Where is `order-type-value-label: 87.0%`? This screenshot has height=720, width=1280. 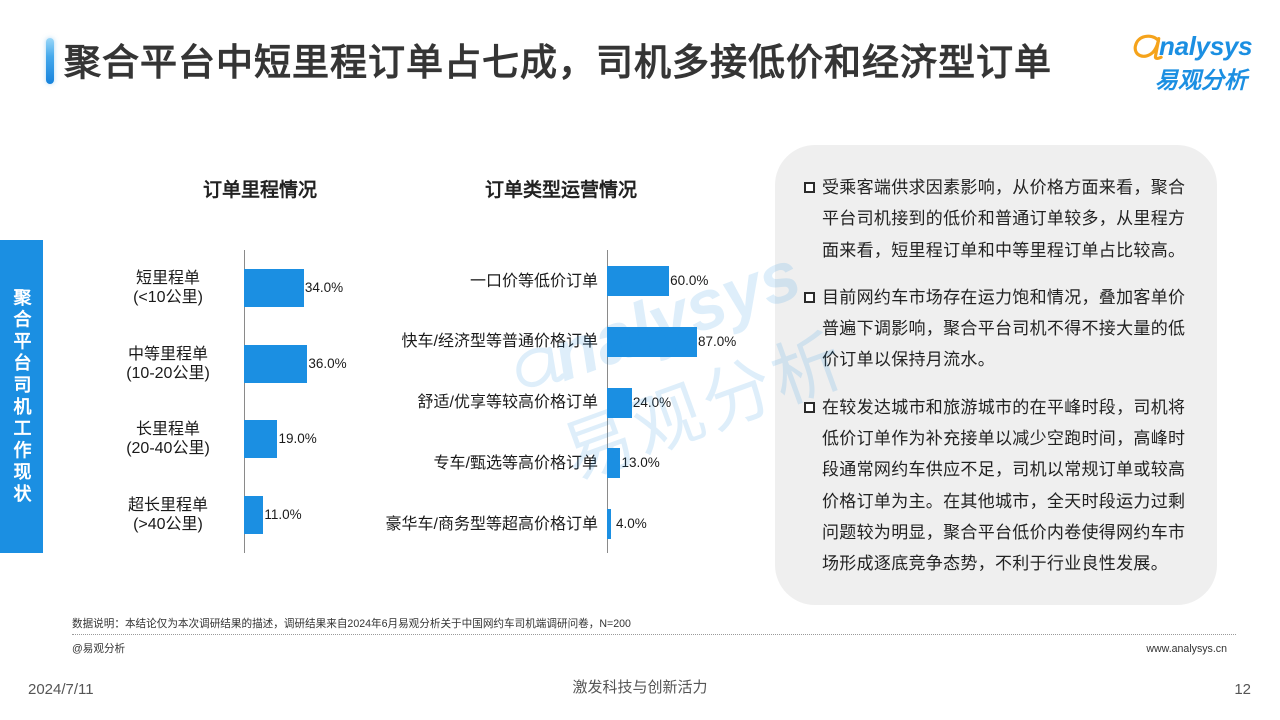 order-type-value-label: 87.0% is located at coordinates (717, 341).